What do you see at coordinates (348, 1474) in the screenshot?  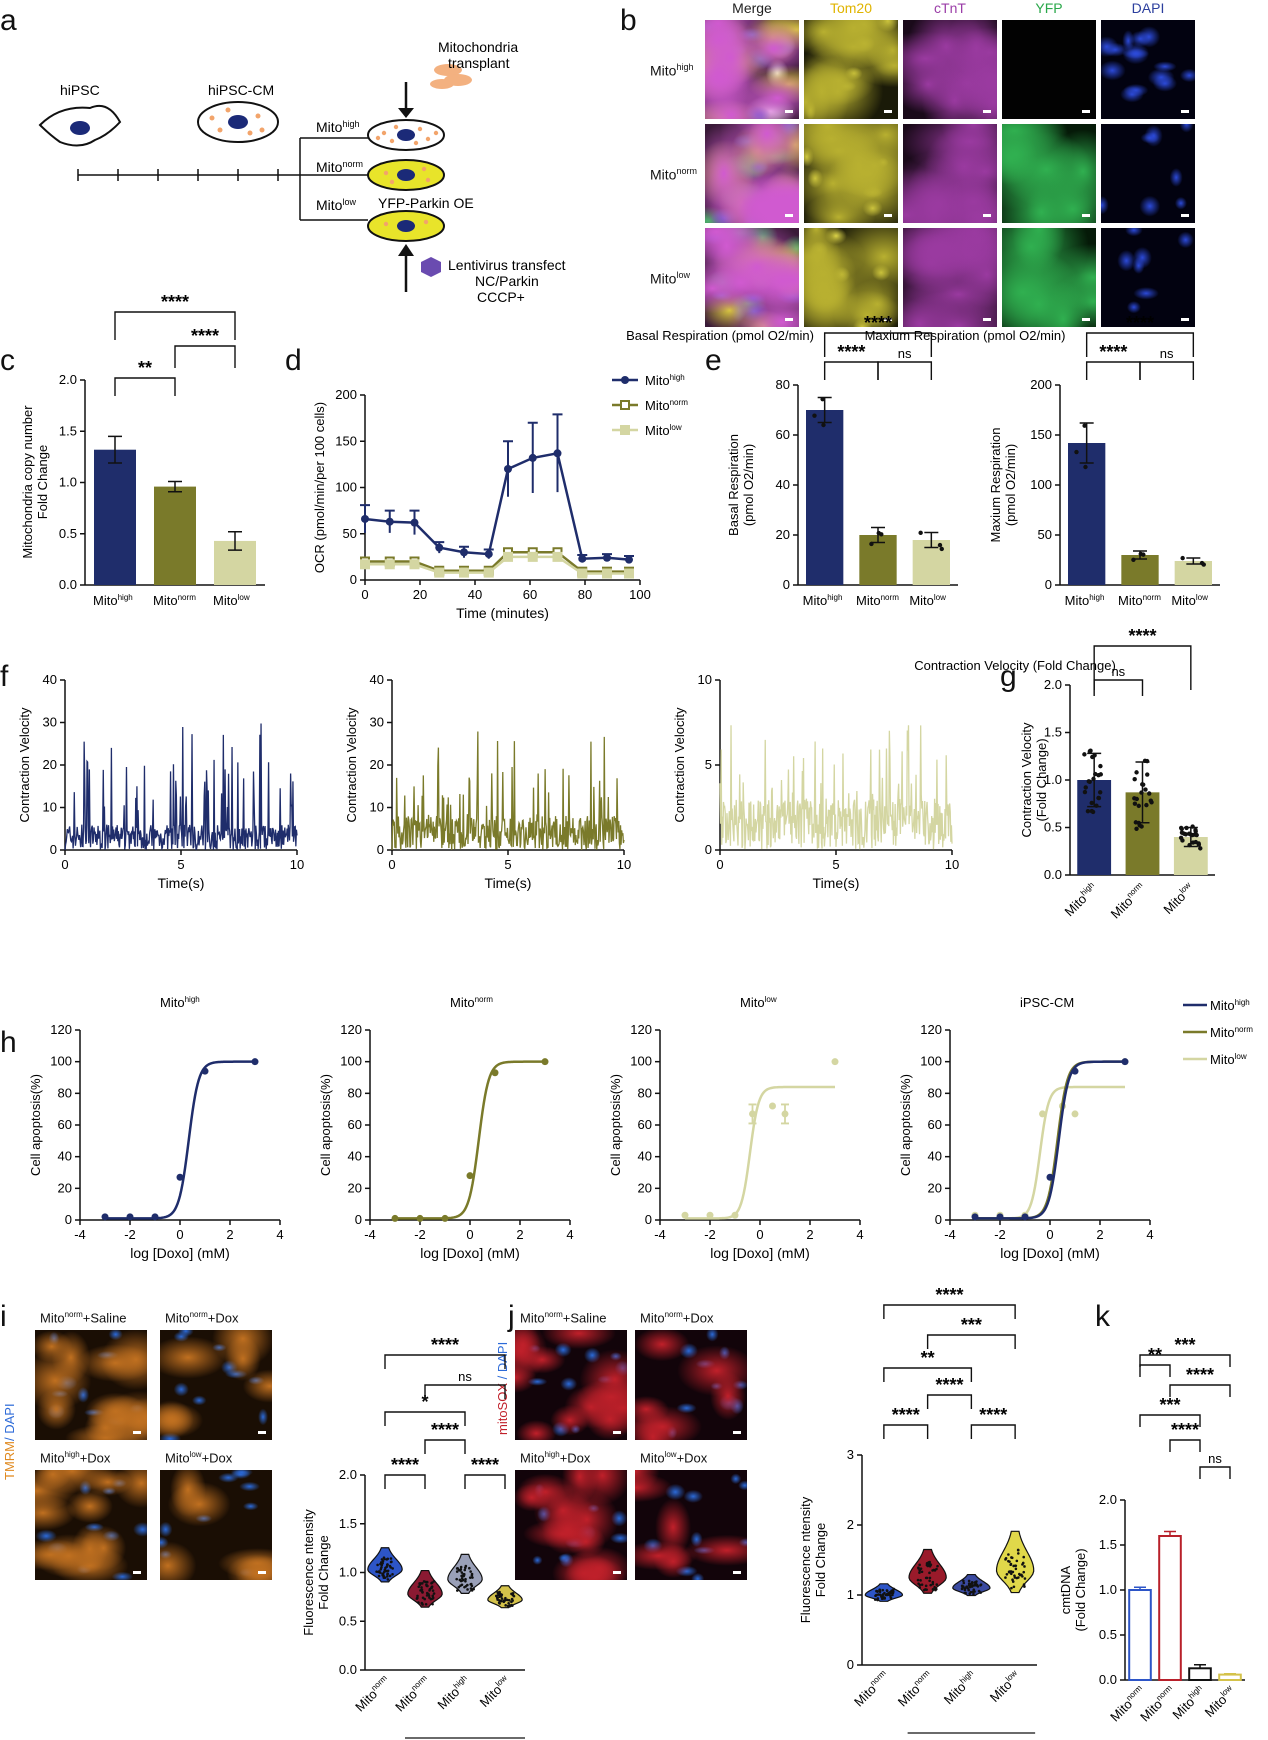 I see `y-tick-label: 2.0` at bounding box center [348, 1474].